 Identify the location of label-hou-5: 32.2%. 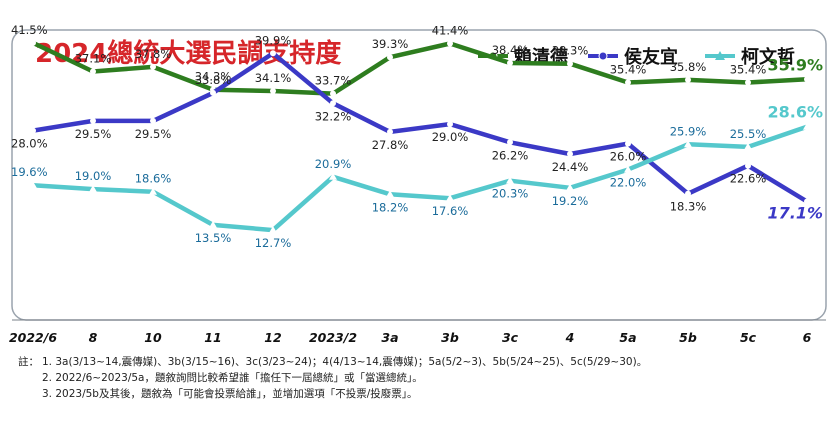
(333, 116).